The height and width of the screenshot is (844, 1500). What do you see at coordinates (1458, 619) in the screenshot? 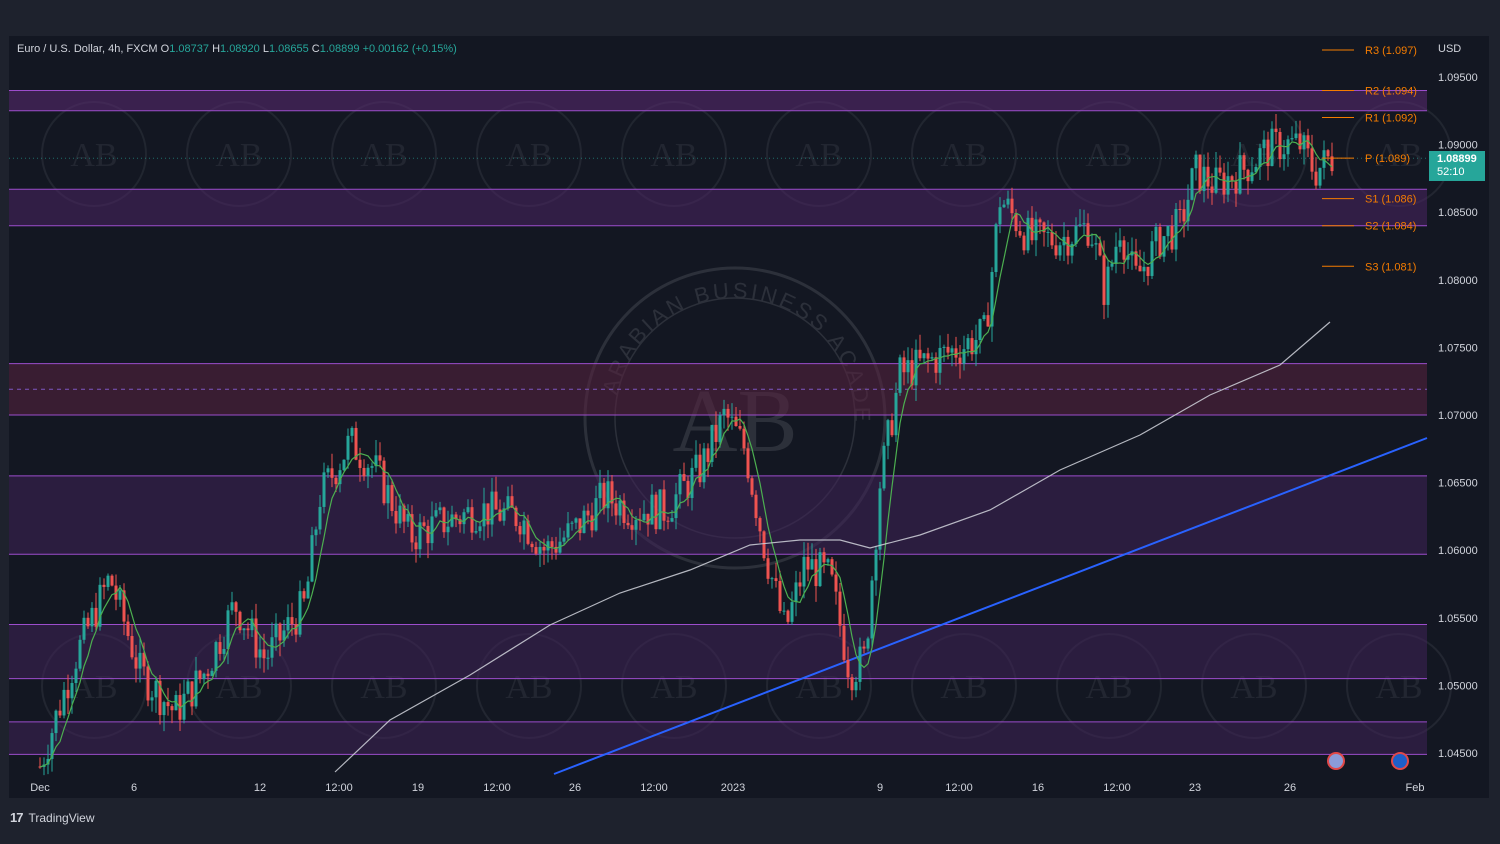
I see `price-tick-label: 1.05500` at bounding box center [1458, 619].